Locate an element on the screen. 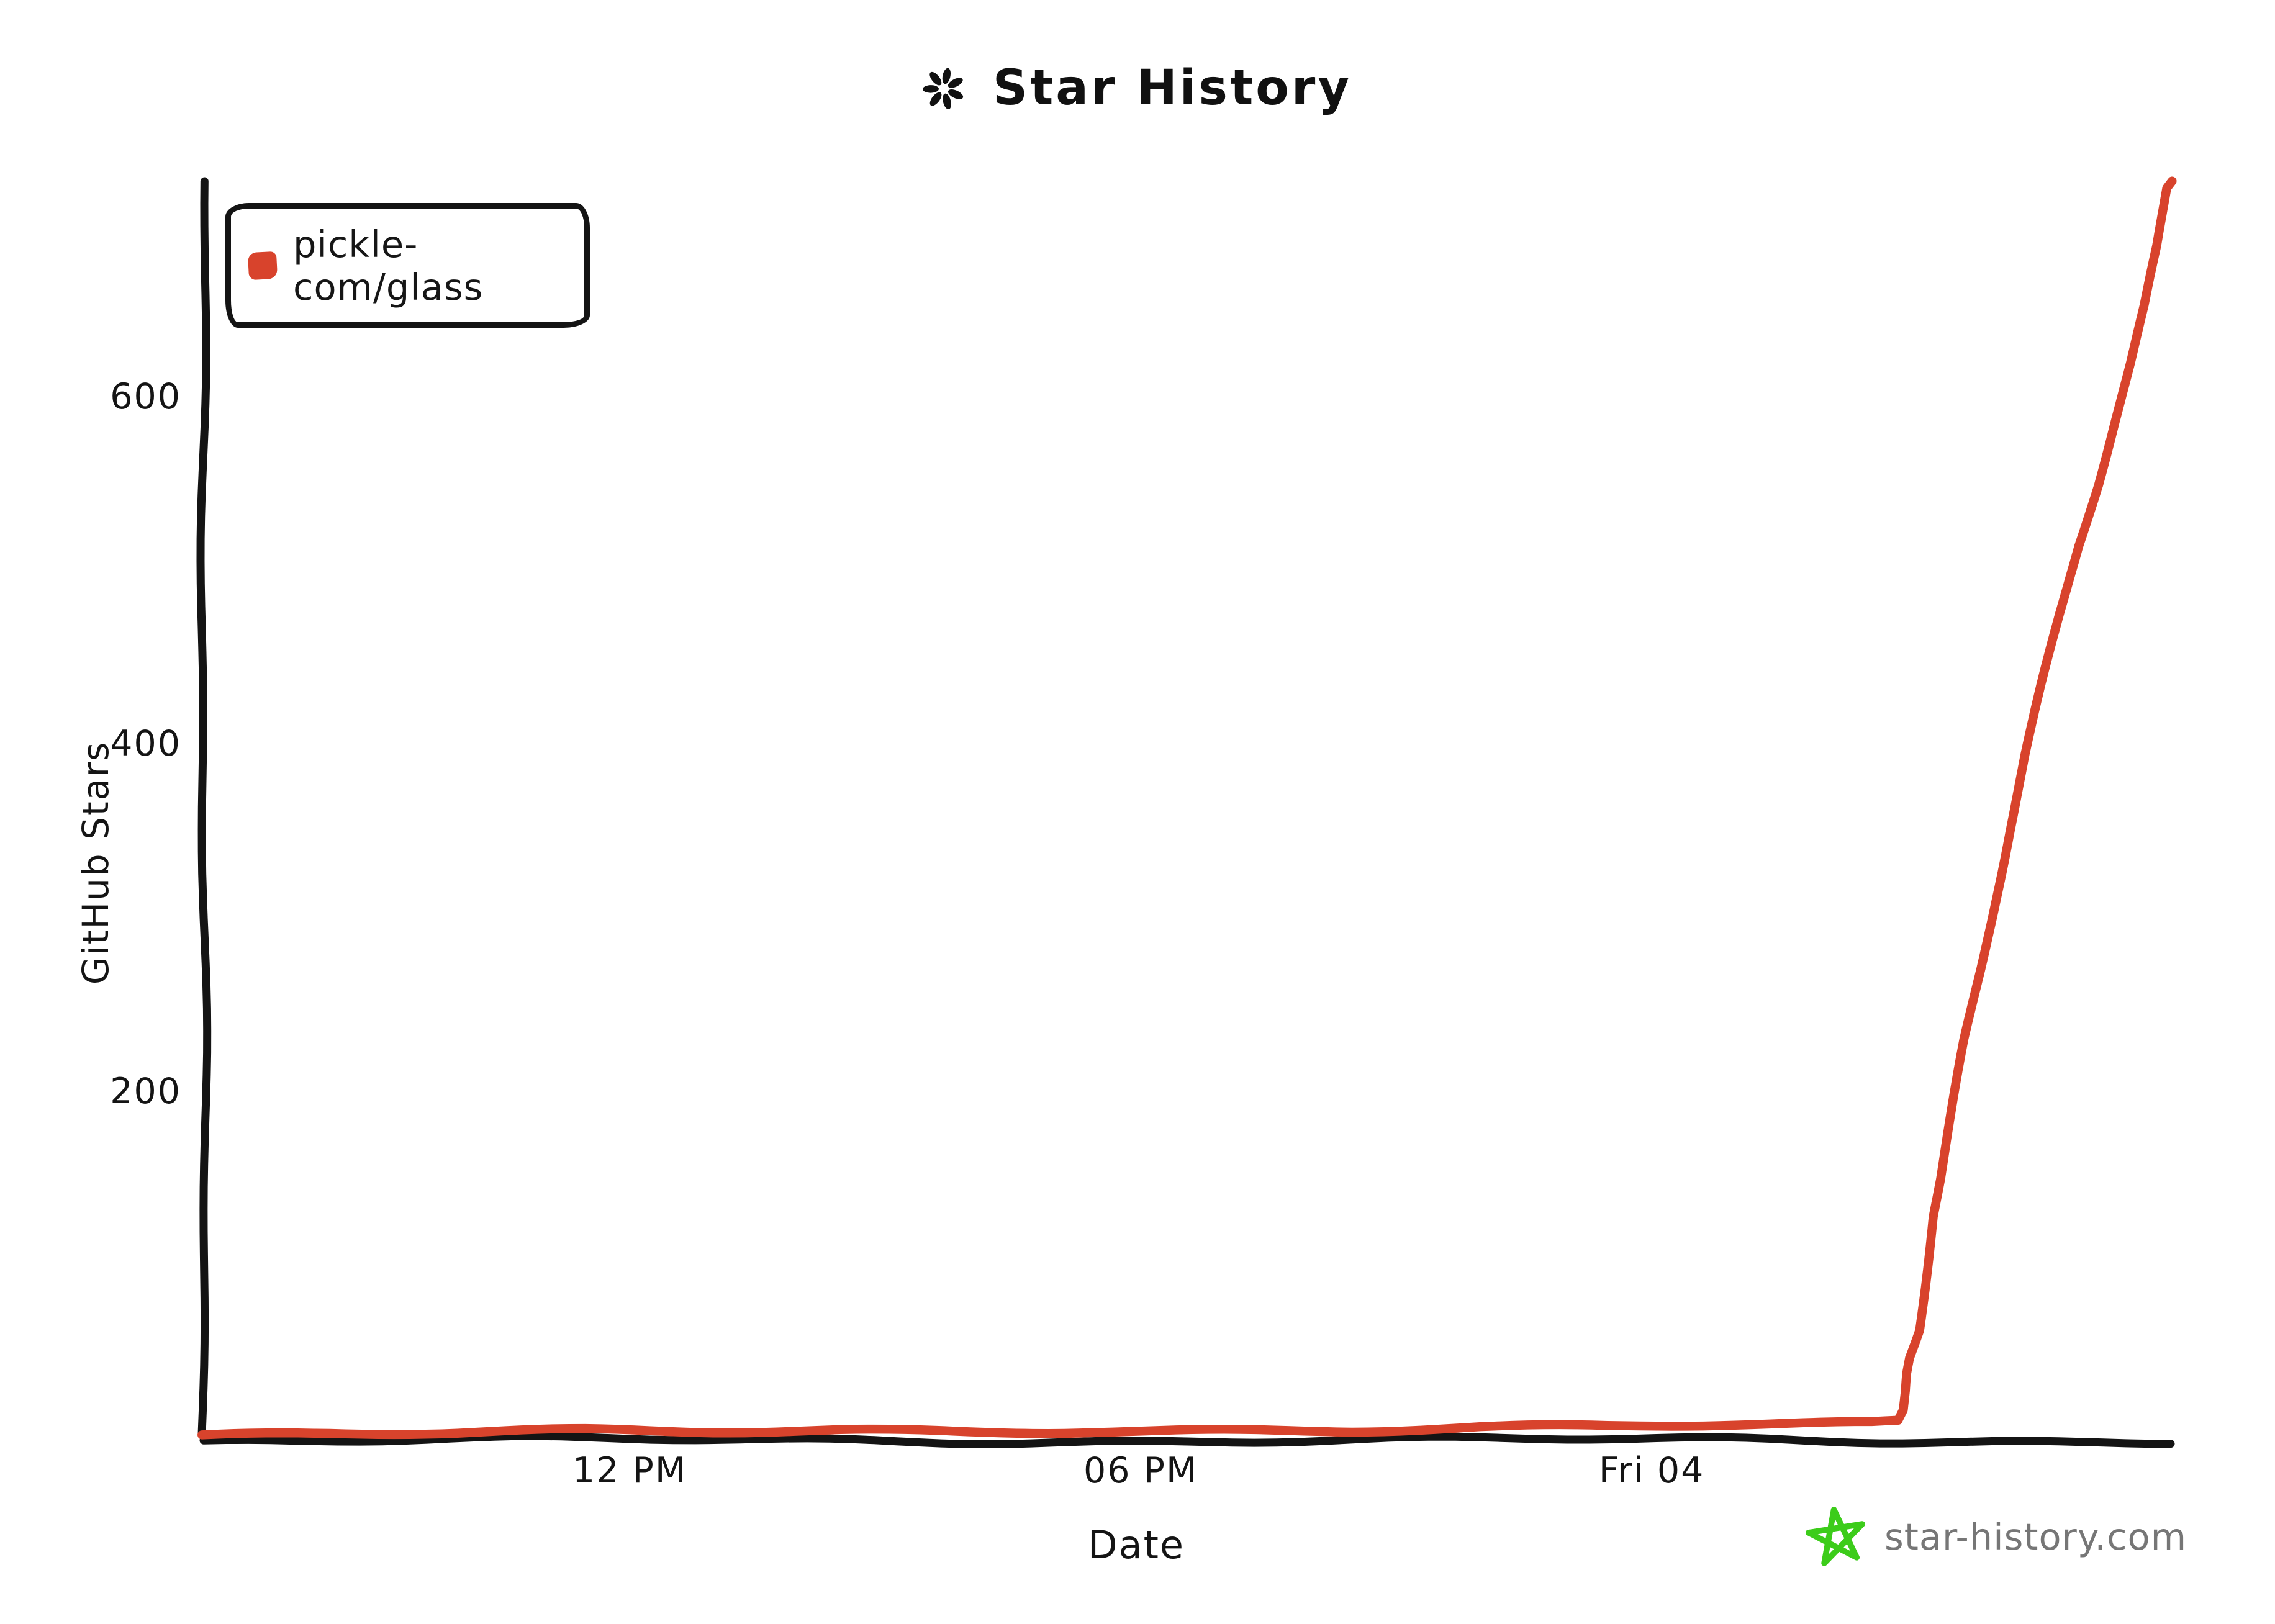  green-star-icon is located at coordinates (1836, 1536).